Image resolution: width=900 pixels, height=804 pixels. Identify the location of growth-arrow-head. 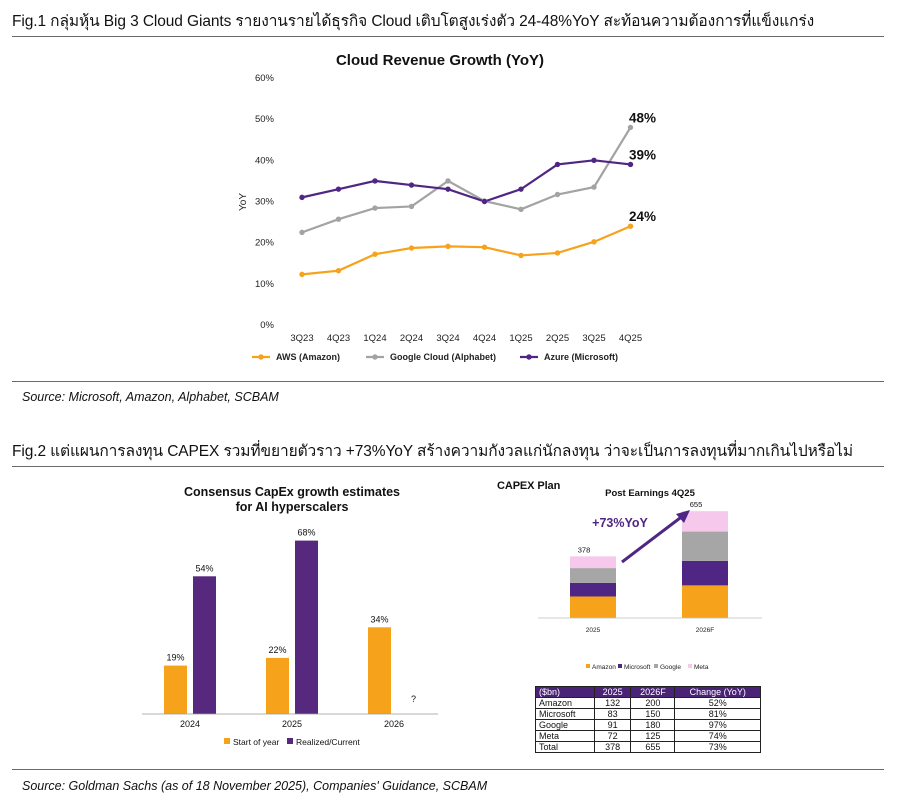
(683, 516).